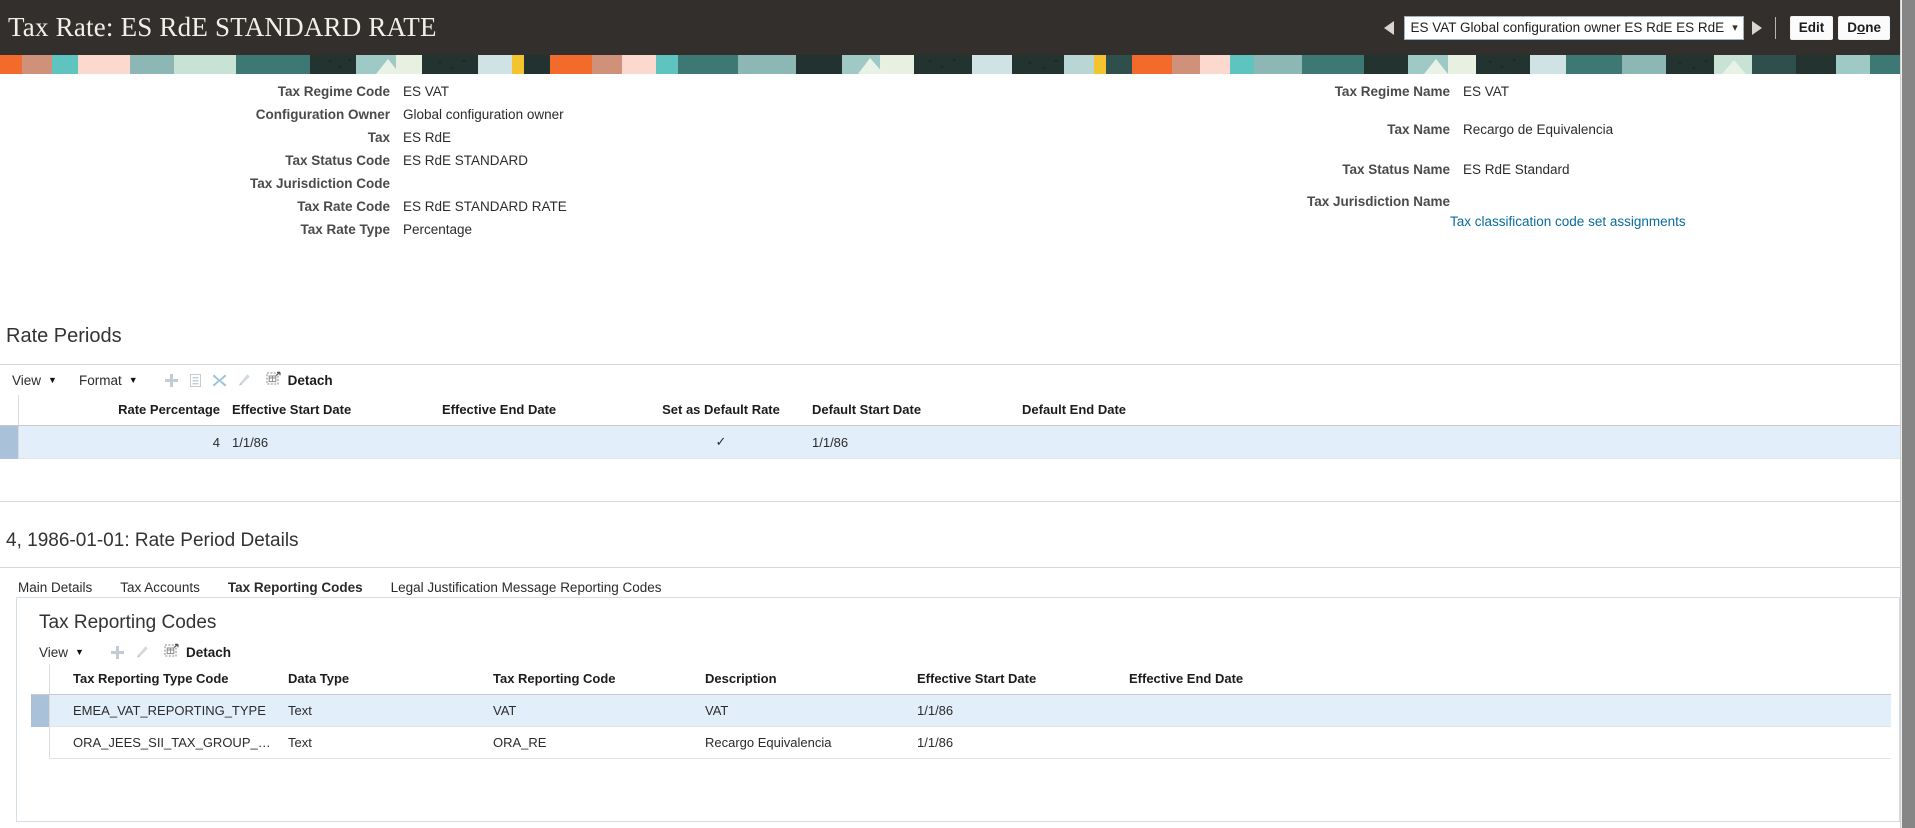 This screenshot has height=828, width=1915. Describe the element at coordinates (174, 742) in the screenshot. I see `cell-tax-reporting-type-code: ORA_JEES_SII_TAX_GROUP_TYPE` at that location.